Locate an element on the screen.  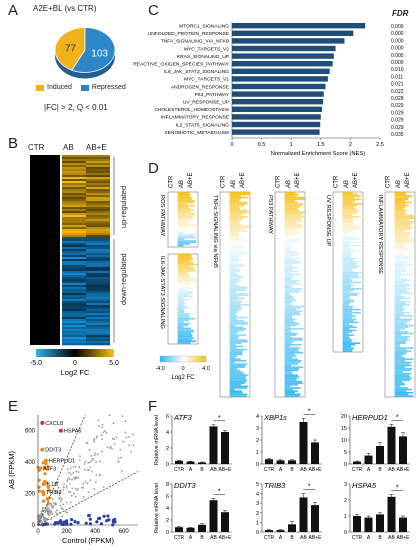
y-tick-label: 10 is located at coordinates (344, 441).